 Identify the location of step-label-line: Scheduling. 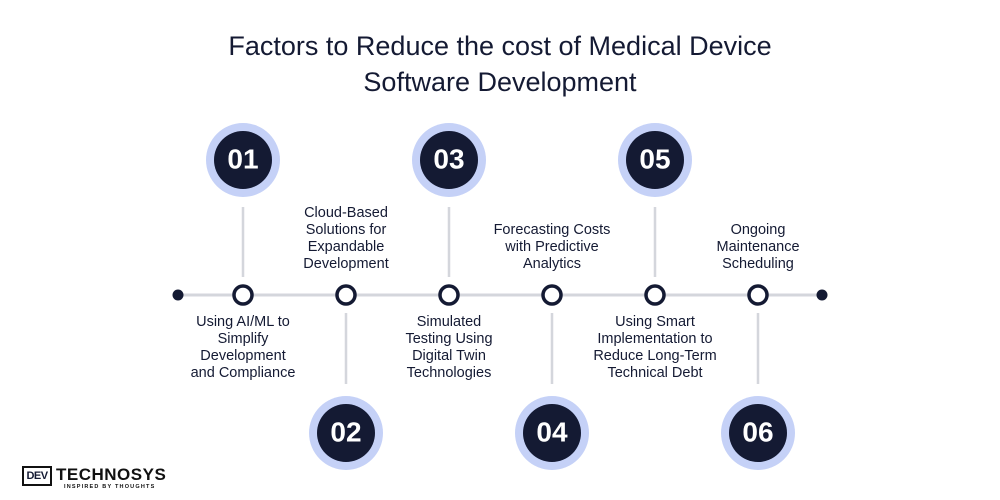
(758, 264).